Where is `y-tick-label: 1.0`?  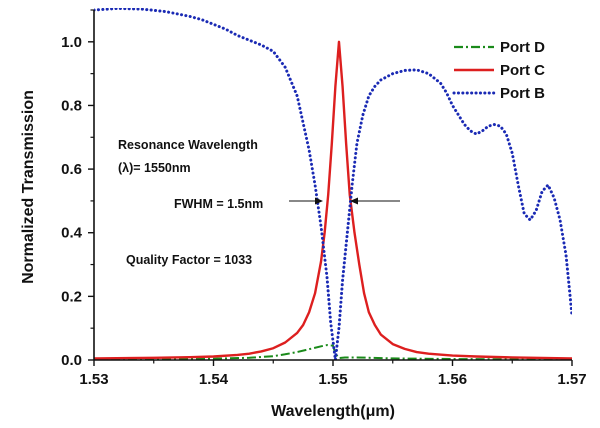
y-tick-label: 1.0 is located at coordinates (71, 42).